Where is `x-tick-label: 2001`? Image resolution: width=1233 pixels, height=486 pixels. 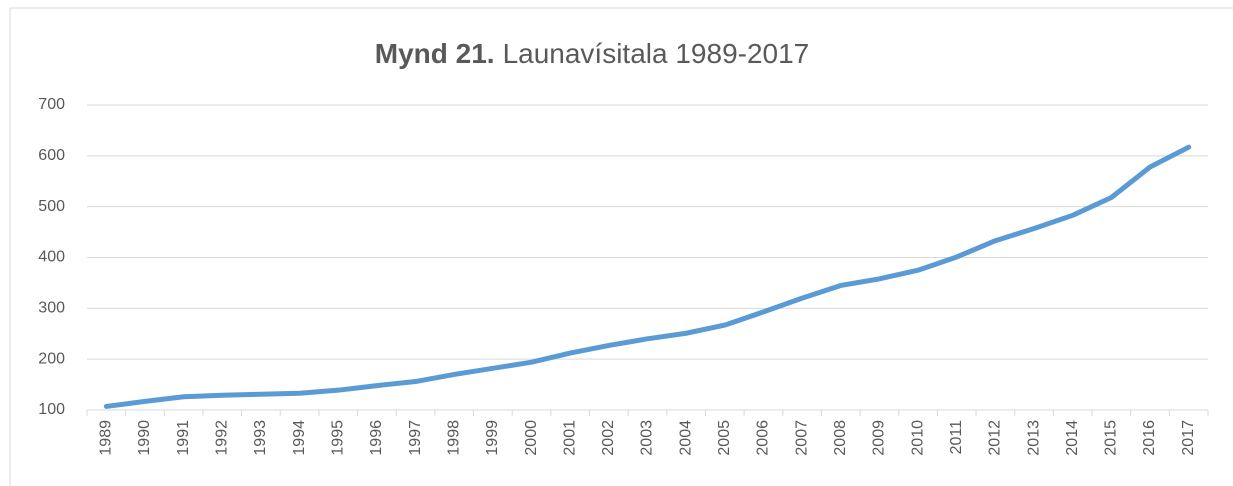 x-tick-label: 2001 is located at coordinates (569, 438).